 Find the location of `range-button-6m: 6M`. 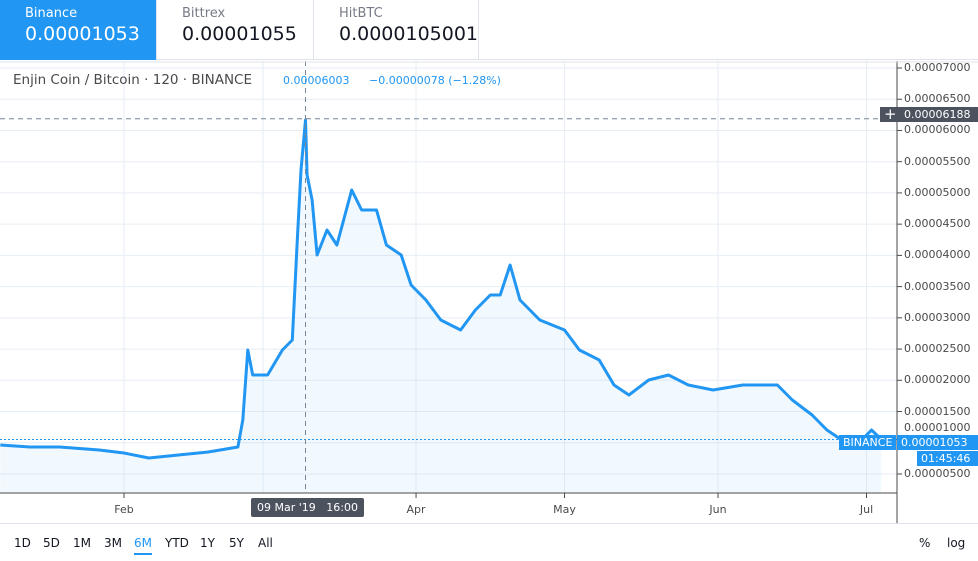

range-button-6m: 6M is located at coordinates (143, 545).